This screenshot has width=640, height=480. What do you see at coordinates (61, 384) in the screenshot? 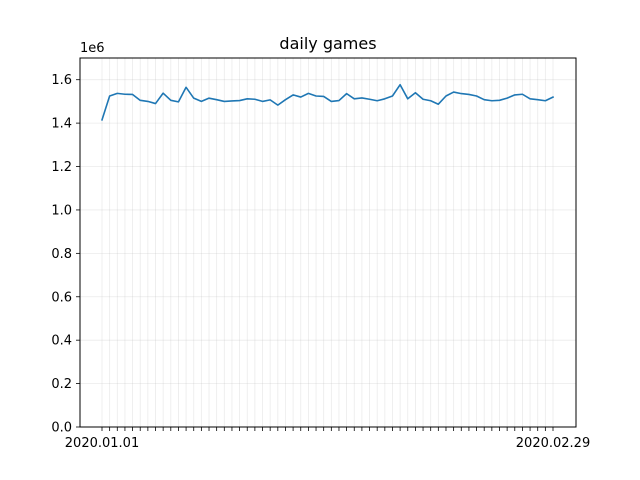
I see `y-tick-label: 0.2` at bounding box center [61, 384].